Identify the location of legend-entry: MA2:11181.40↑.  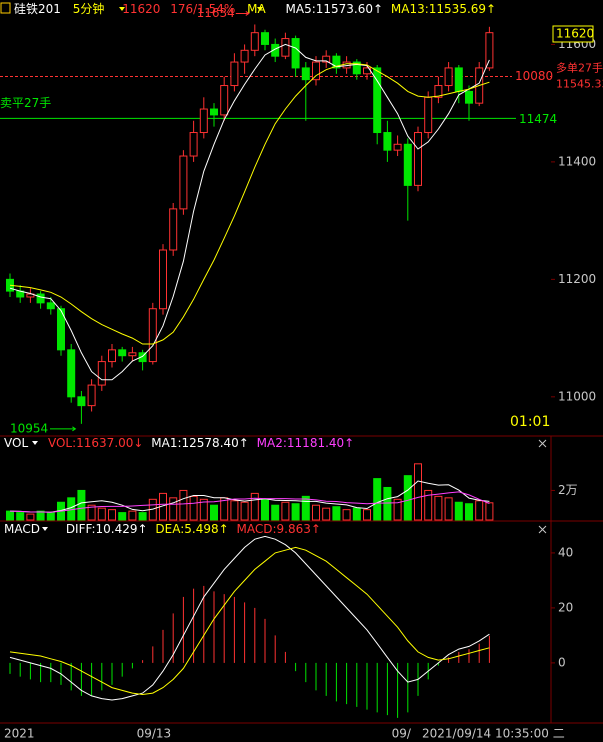
(306, 443).